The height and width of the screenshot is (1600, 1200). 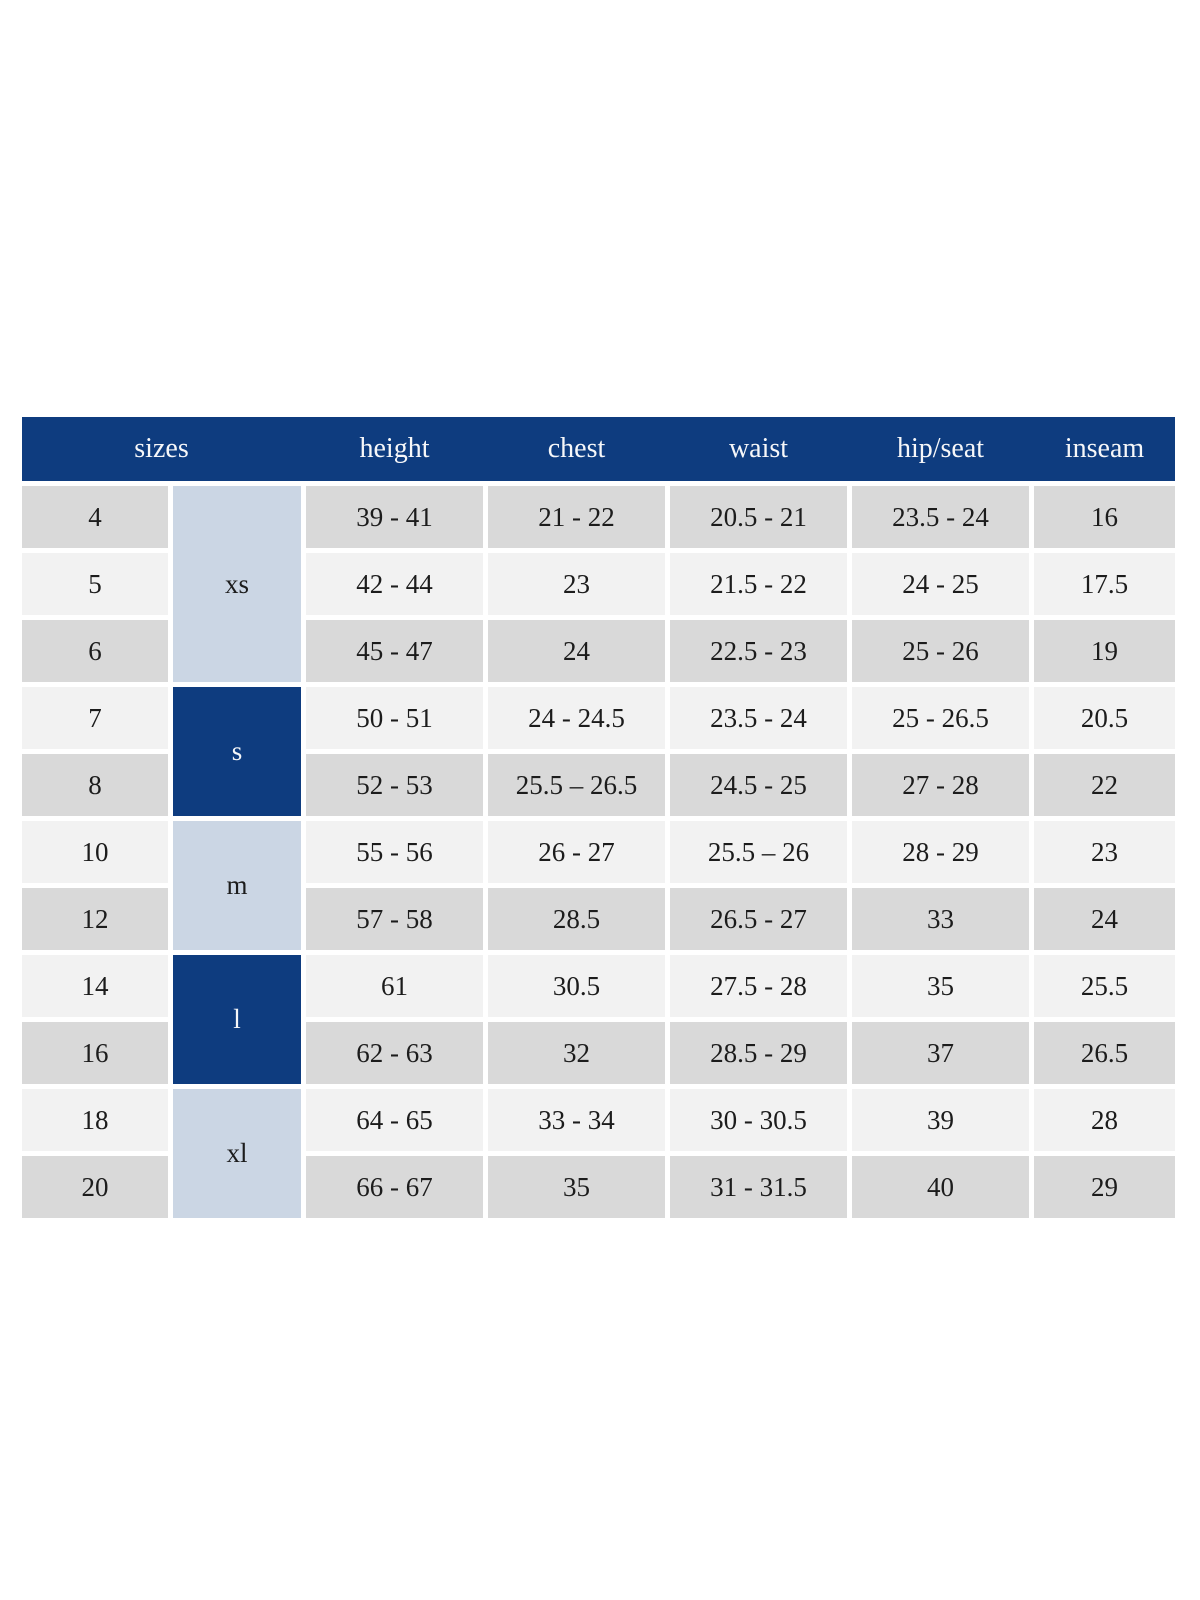 What do you see at coordinates (576, 651) in the screenshot?
I see `chest-cell: 24` at bounding box center [576, 651].